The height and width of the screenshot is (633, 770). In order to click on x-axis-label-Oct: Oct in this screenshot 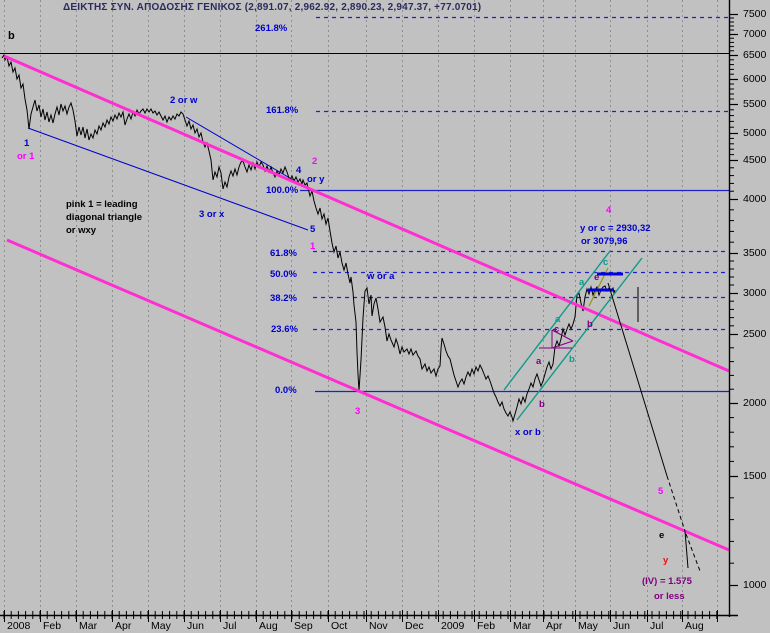, I will do `click(339, 626)`.